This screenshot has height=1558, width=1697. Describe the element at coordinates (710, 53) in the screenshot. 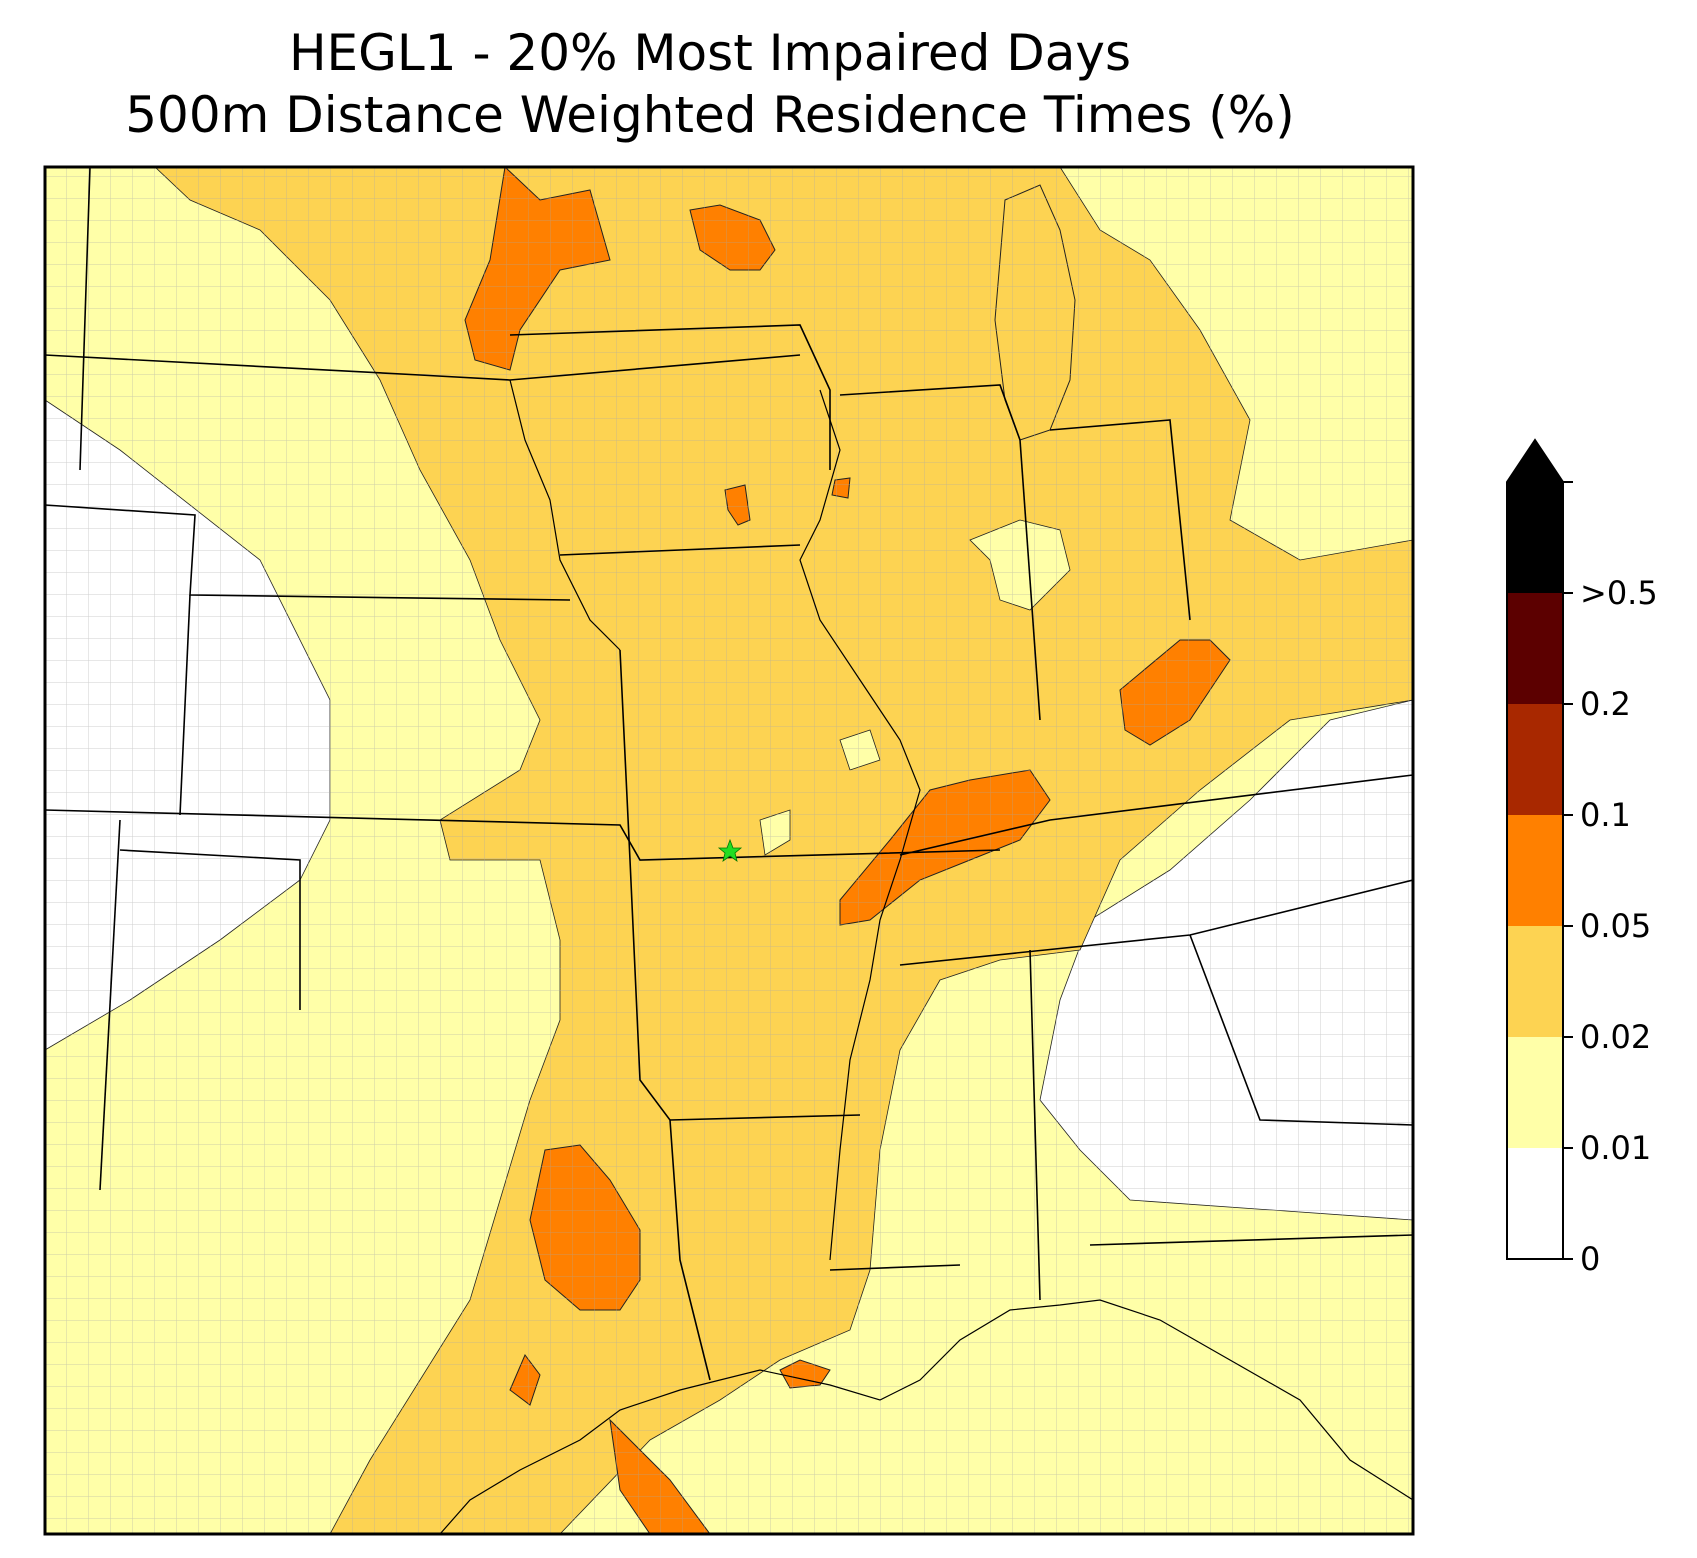

I see `title-line-1: HEGL1 - 20% Most Impaired Days` at that location.